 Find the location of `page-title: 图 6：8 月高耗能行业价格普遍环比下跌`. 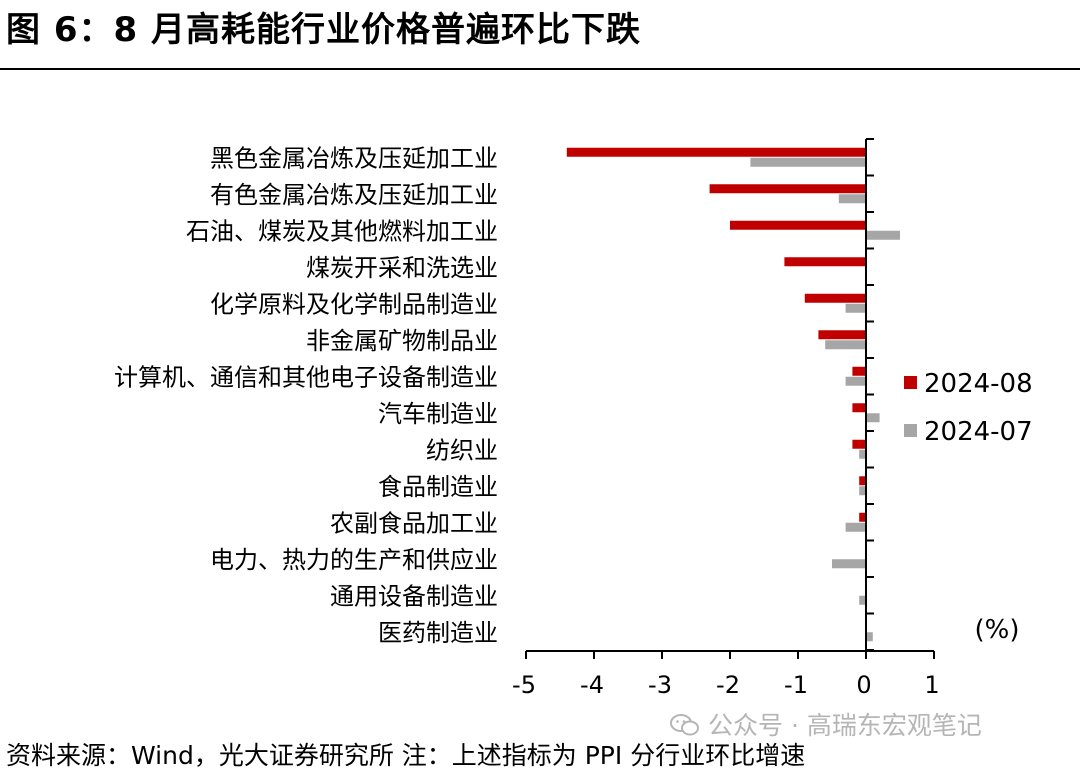

page-title: 图 6：8 月高耗能行业价格普遍环比下跌 is located at coordinates (323, 30).